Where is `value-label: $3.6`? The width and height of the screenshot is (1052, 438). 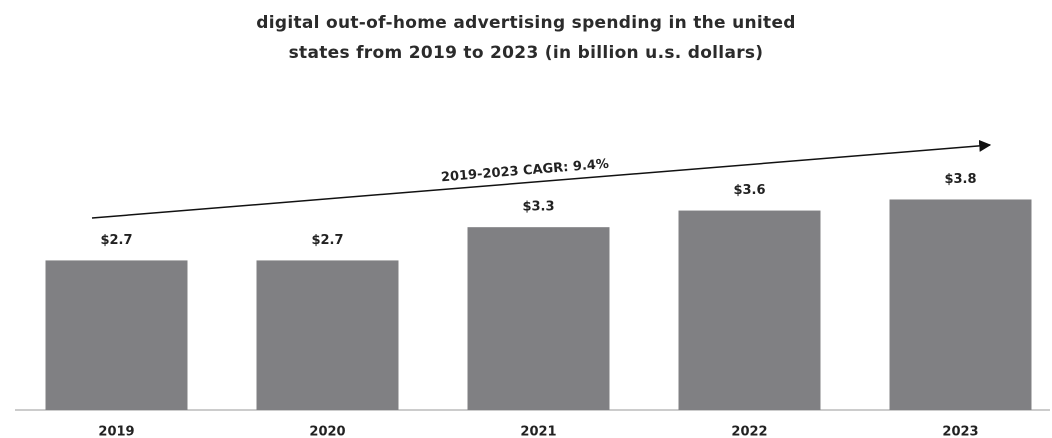 value-label: $3.6 is located at coordinates (749, 190).